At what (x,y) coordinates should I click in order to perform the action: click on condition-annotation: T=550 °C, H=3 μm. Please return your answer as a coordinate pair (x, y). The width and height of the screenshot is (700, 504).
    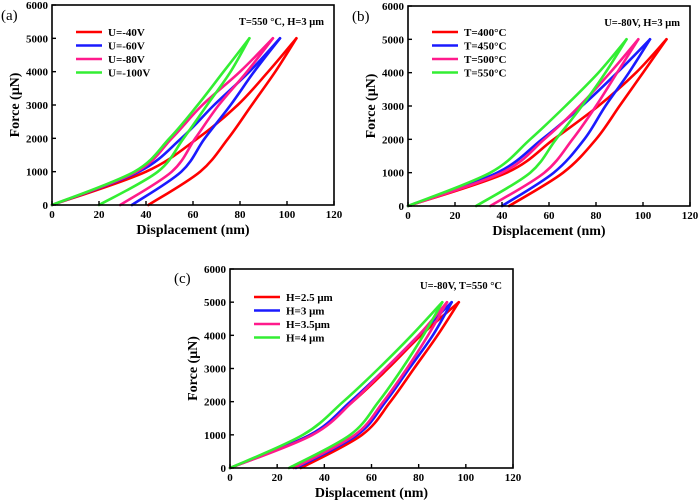
    Looking at the image, I should click on (281, 22).